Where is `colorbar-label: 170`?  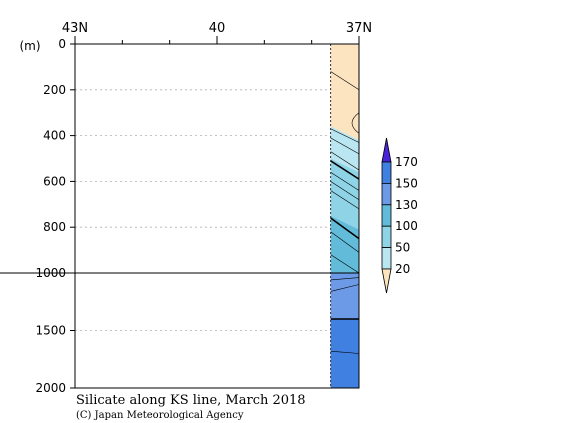
colorbar-label: 170 is located at coordinates (406, 162).